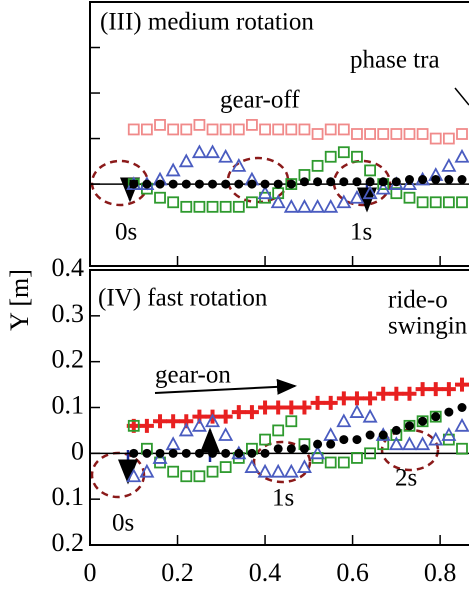 The width and height of the screenshot is (469, 607). What do you see at coordinates (177, 572) in the screenshot?
I see `x-tick-label: 0.2` at bounding box center [177, 572].